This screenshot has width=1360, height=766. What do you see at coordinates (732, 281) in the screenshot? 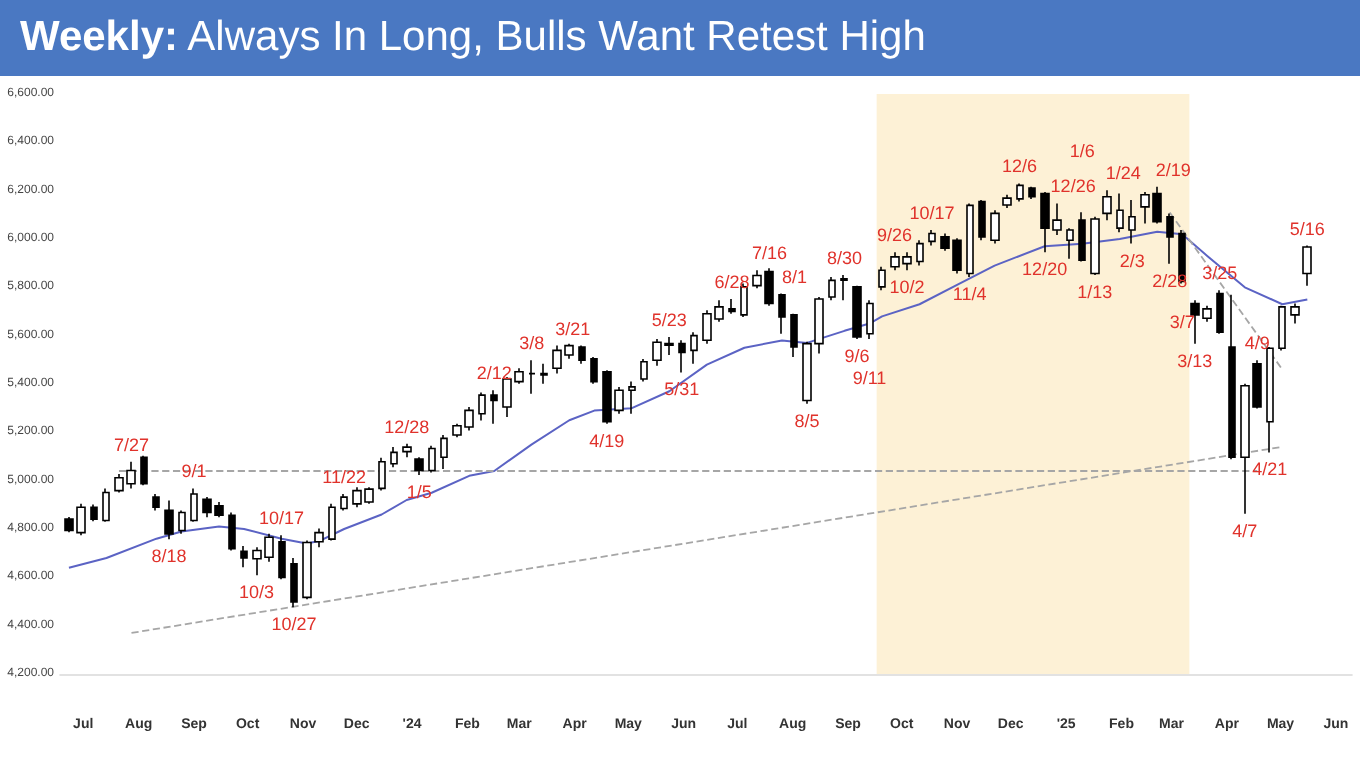
I see `annotation: 6/28` at bounding box center [732, 281].